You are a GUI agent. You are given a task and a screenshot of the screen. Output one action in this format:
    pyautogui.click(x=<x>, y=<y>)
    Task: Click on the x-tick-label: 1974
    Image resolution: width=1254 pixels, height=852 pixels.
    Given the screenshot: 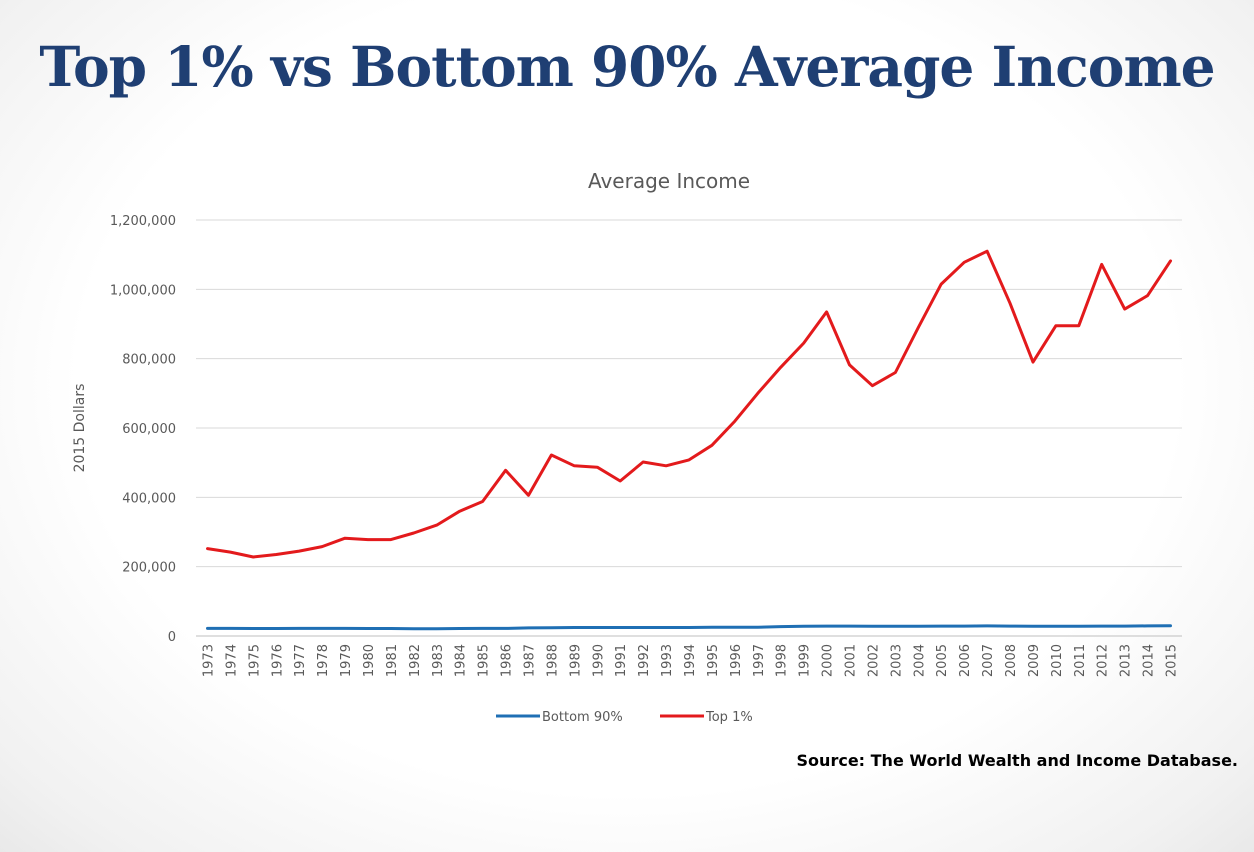 What is the action you would take?
    pyautogui.click(x=231, y=660)
    